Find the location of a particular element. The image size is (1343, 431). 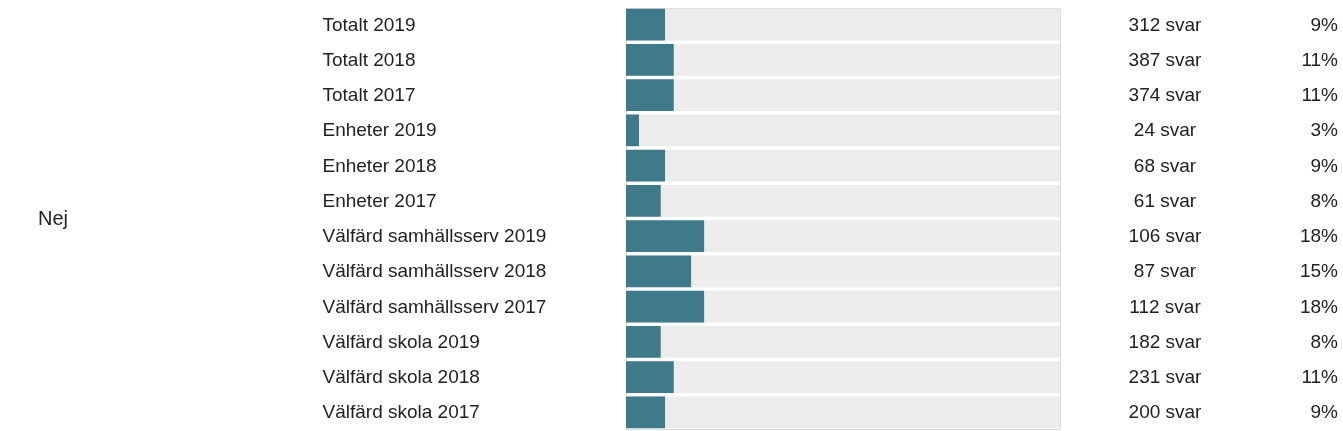

text: 374 svar is located at coordinates (1165, 95).